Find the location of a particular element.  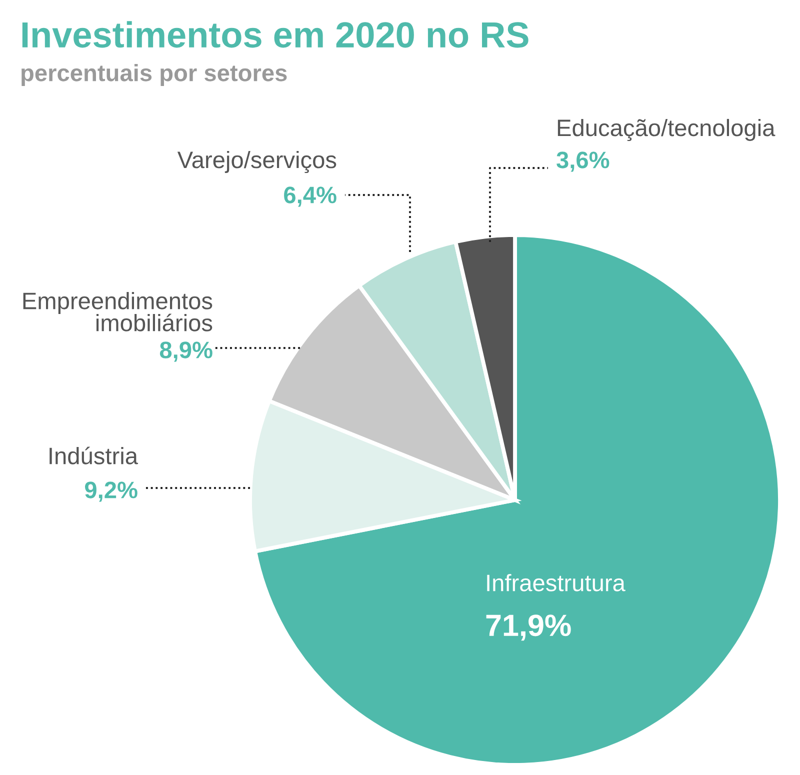

data-label: 71,9% is located at coordinates (528, 627).